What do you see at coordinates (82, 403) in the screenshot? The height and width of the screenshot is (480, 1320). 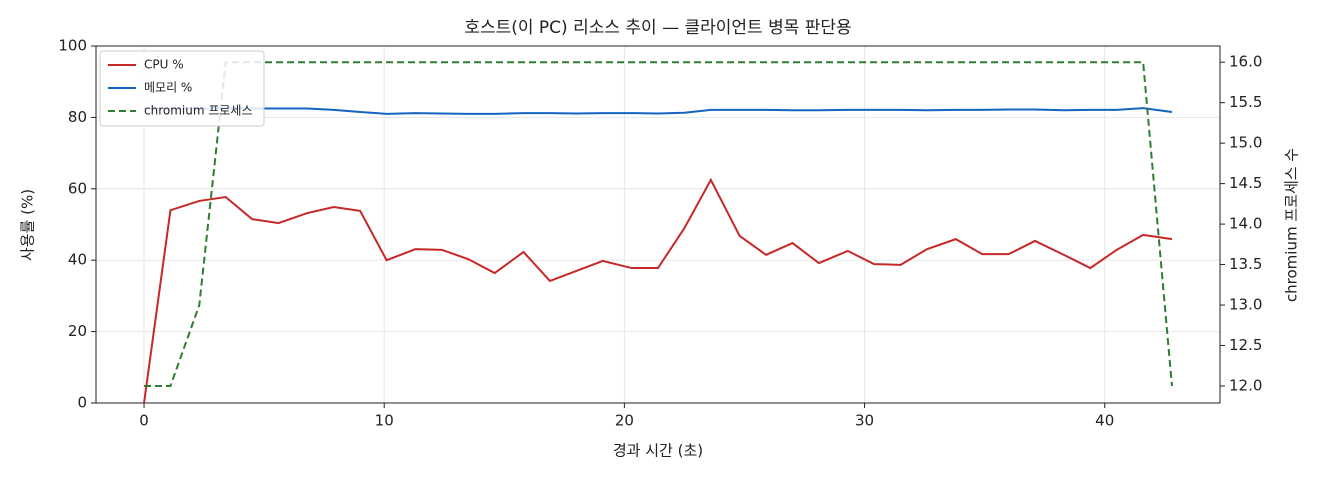 I see `y-tick-label: 0` at bounding box center [82, 403].